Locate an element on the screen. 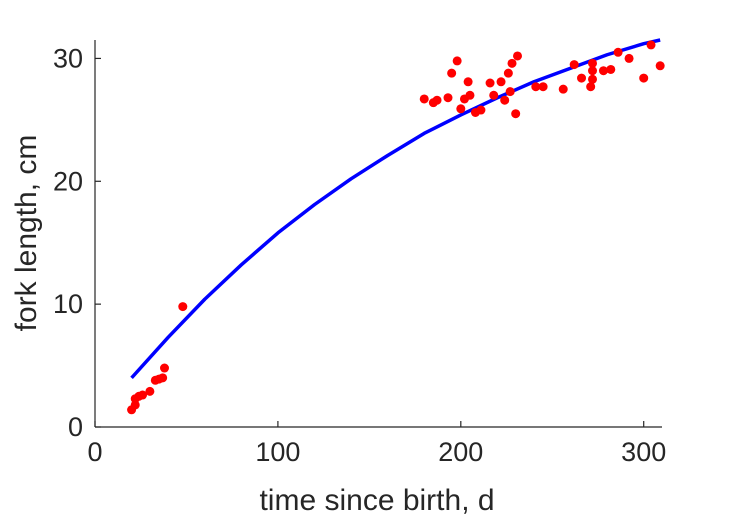 The width and height of the screenshot is (729, 521). y-axis-label: fork length, cm is located at coordinates (26, 233).